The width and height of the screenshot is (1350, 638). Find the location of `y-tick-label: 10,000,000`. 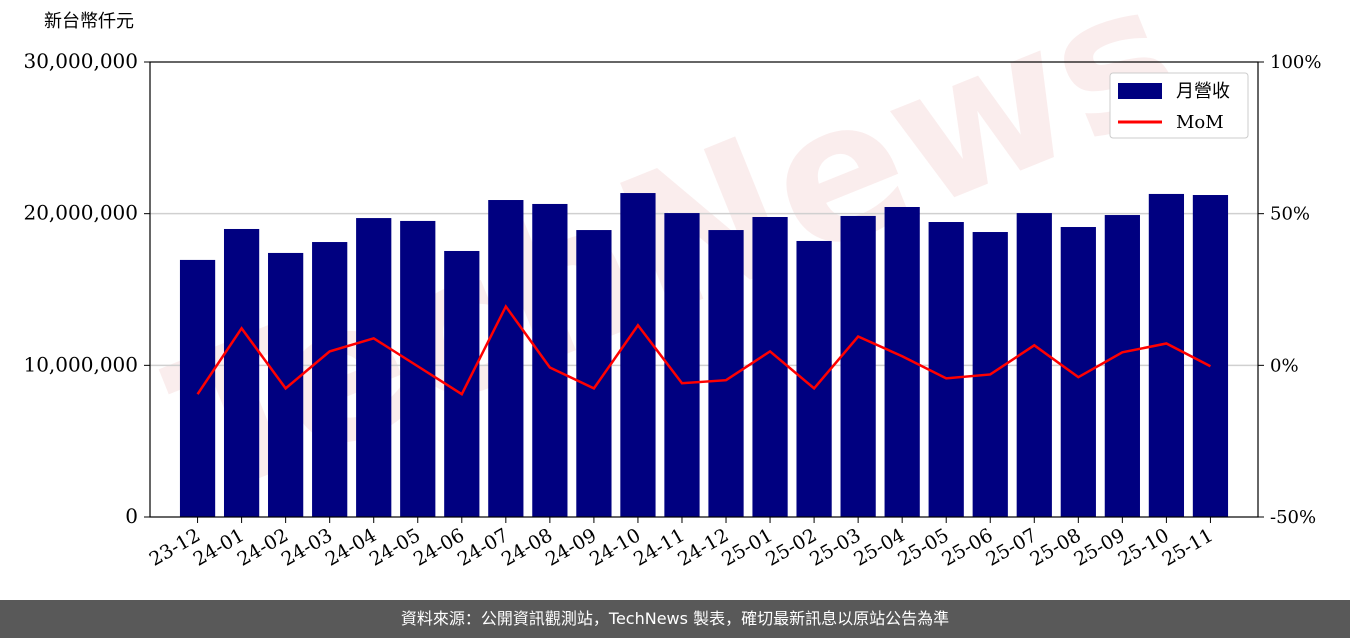

y-tick-label: 10,000,000 is located at coordinates (80, 364).